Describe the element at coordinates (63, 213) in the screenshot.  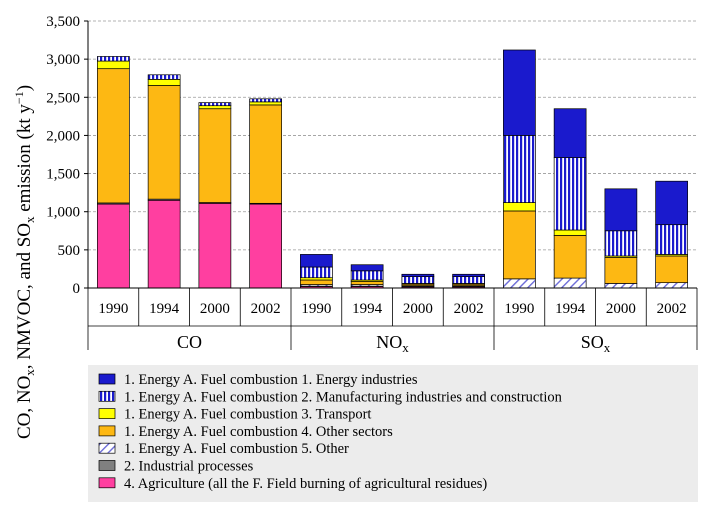
I see `y-tick-label: 1,000` at that location.